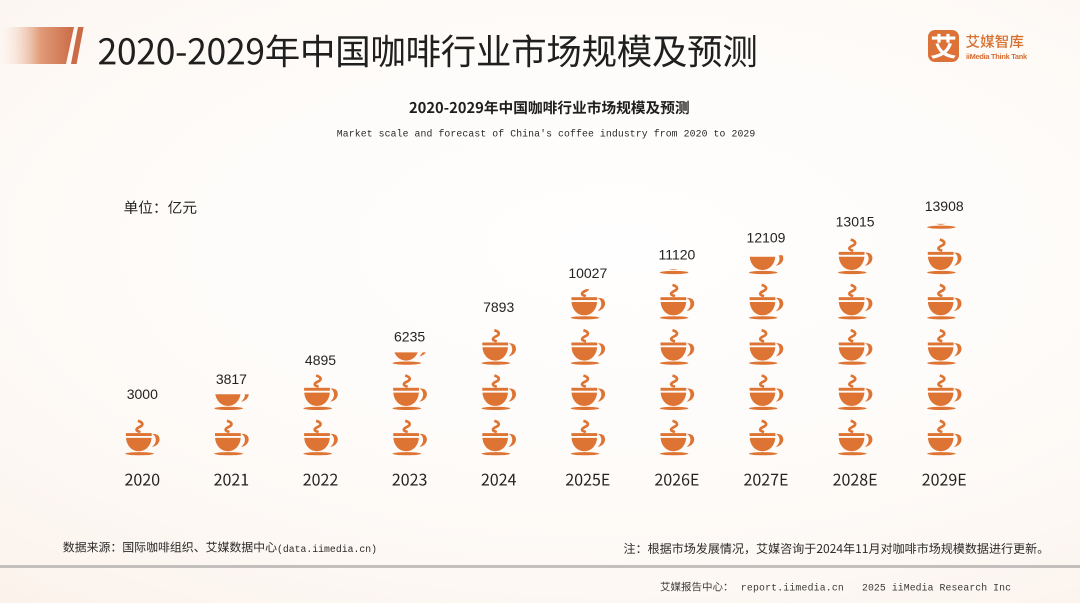 This screenshot has height=603, width=1080. Describe the element at coordinates (792, 588) in the screenshot. I see `svg-text: report.iimedia.cn` at that location.